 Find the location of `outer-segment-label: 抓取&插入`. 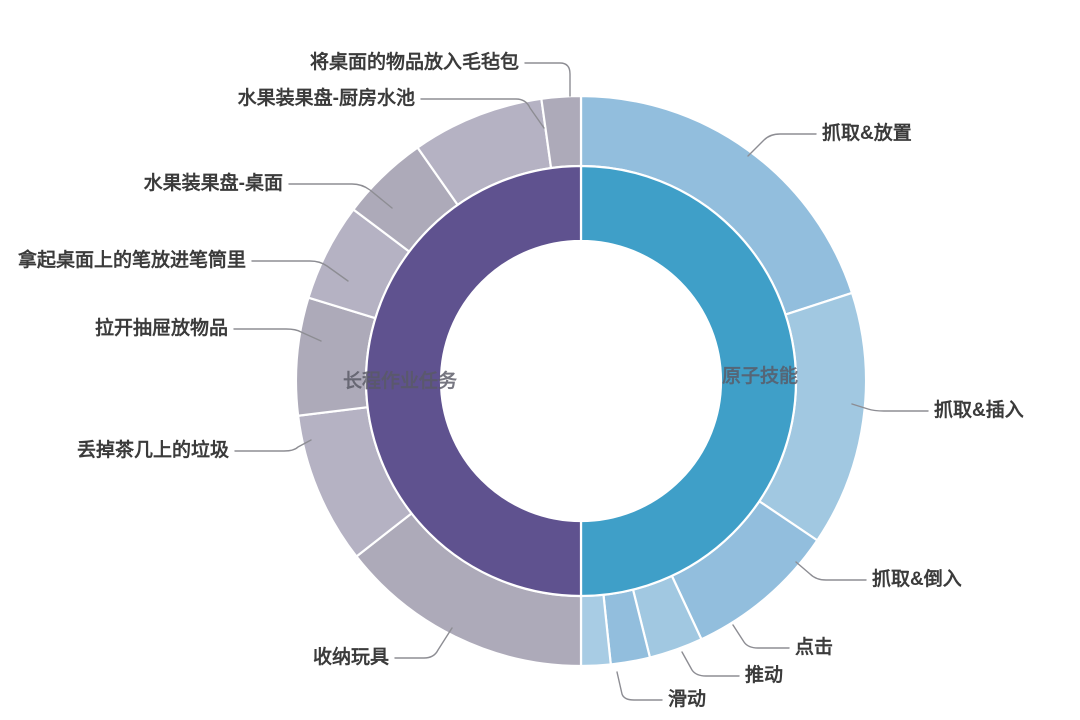

outer-segment-label: 抓取&插入 is located at coordinates (979, 409).